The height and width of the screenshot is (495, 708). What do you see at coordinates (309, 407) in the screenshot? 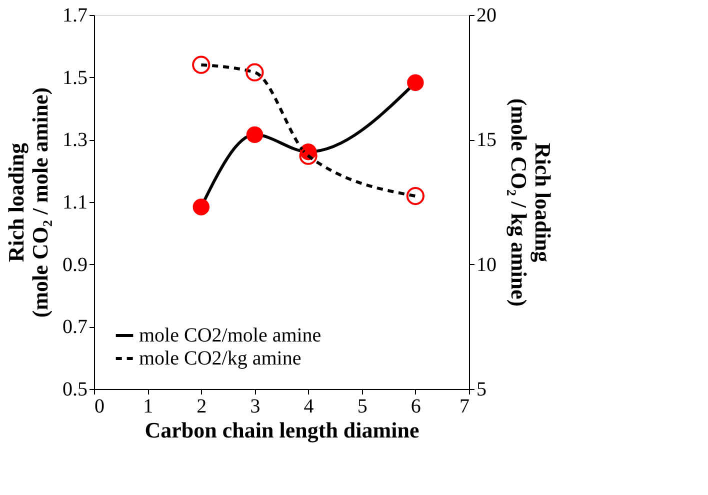
I see `x-tick-label: 4` at bounding box center [309, 407].